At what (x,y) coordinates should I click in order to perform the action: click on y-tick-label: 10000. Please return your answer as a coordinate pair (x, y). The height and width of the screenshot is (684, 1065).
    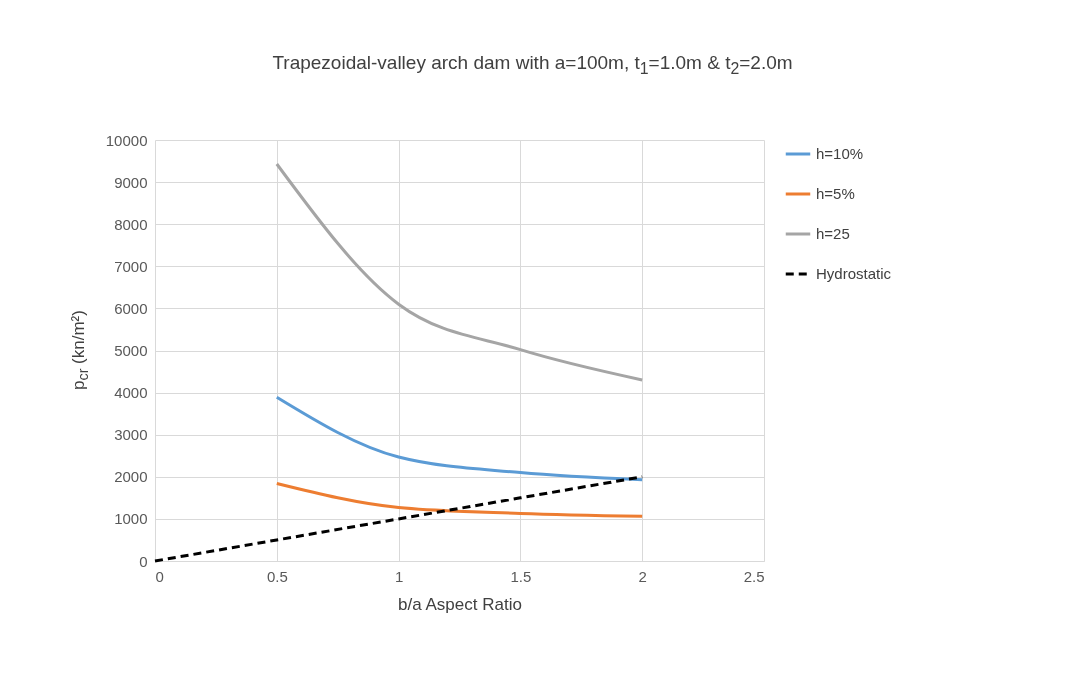
    Looking at the image, I should click on (126, 140).